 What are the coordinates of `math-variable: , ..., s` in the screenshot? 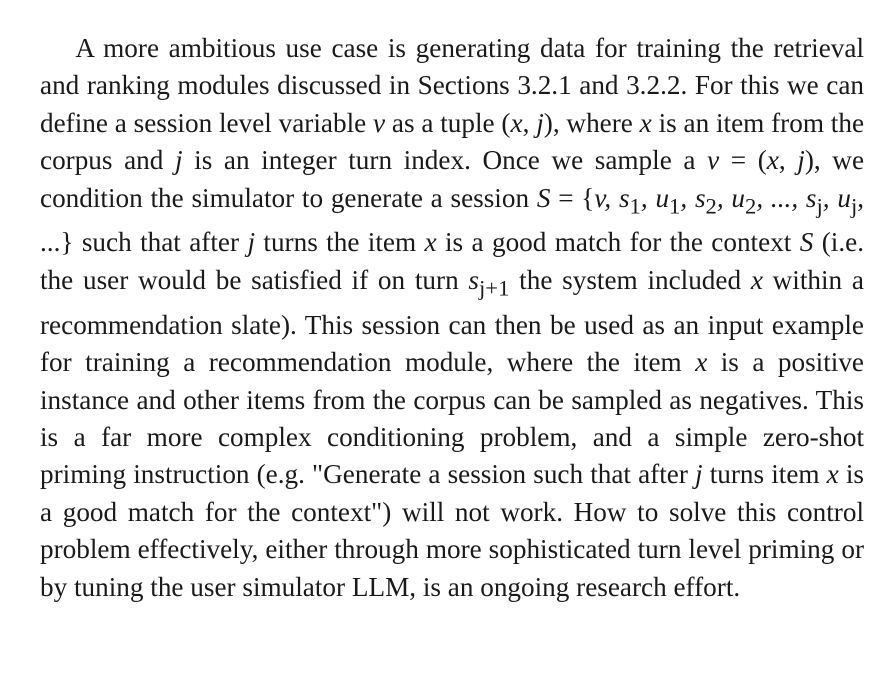 It's located at (786, 197).